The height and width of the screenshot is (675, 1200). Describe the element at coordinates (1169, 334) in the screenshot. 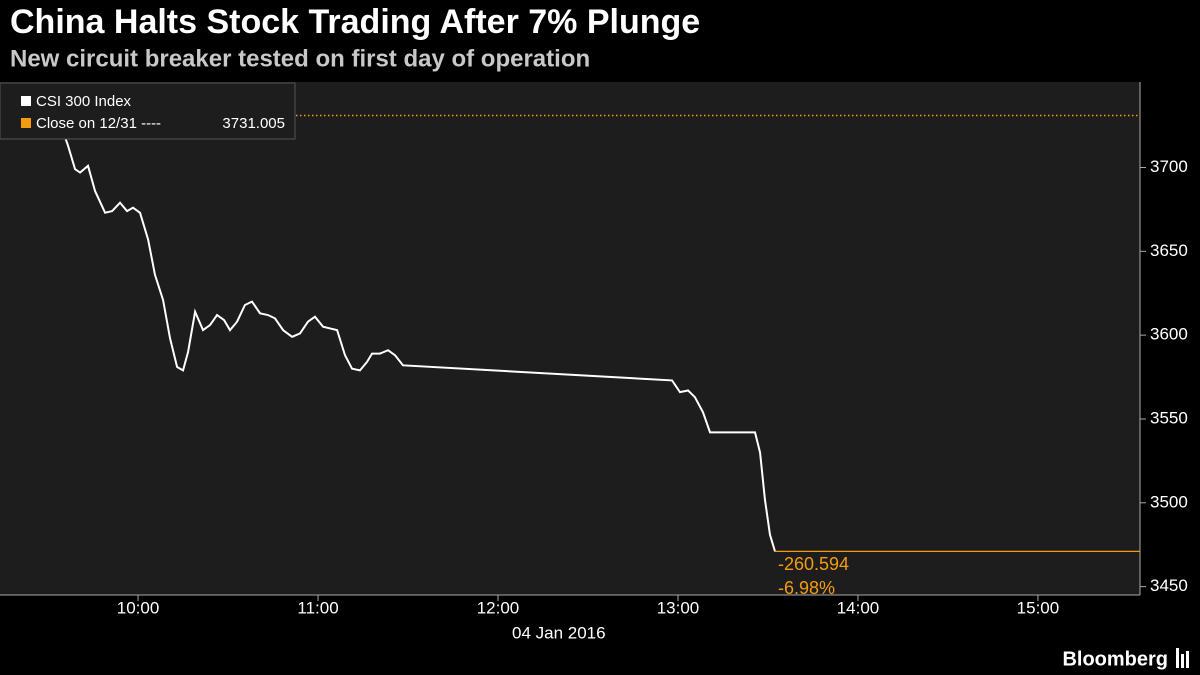

I see `y-tick-label: 3600` at that location.